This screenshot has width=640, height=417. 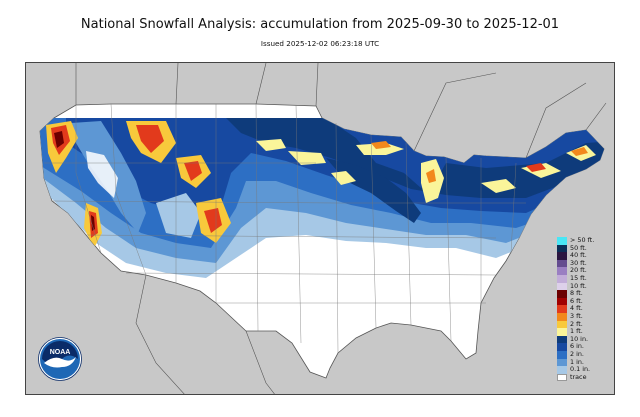 I want to click on legend-item: 2 ft., so click(x=575, y=324).